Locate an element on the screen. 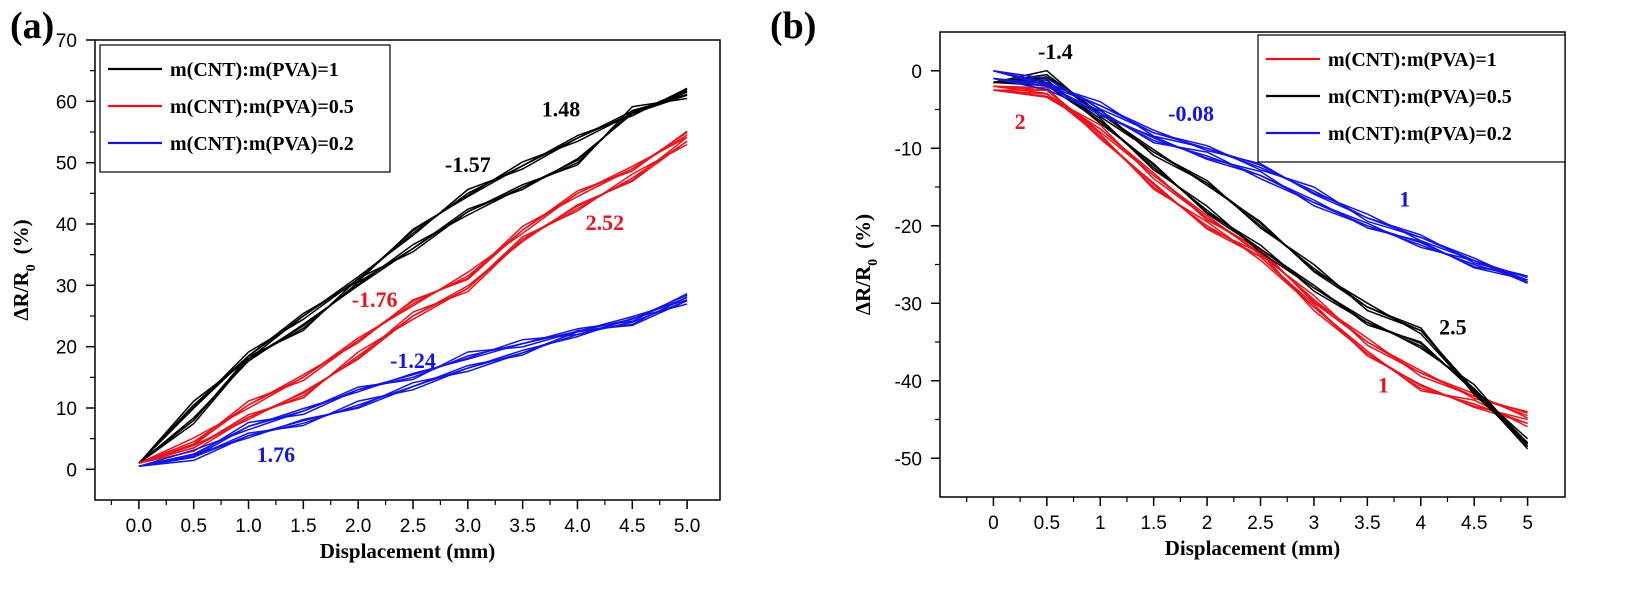  y-tick-label: 50 is located at coordinates (66, 164).